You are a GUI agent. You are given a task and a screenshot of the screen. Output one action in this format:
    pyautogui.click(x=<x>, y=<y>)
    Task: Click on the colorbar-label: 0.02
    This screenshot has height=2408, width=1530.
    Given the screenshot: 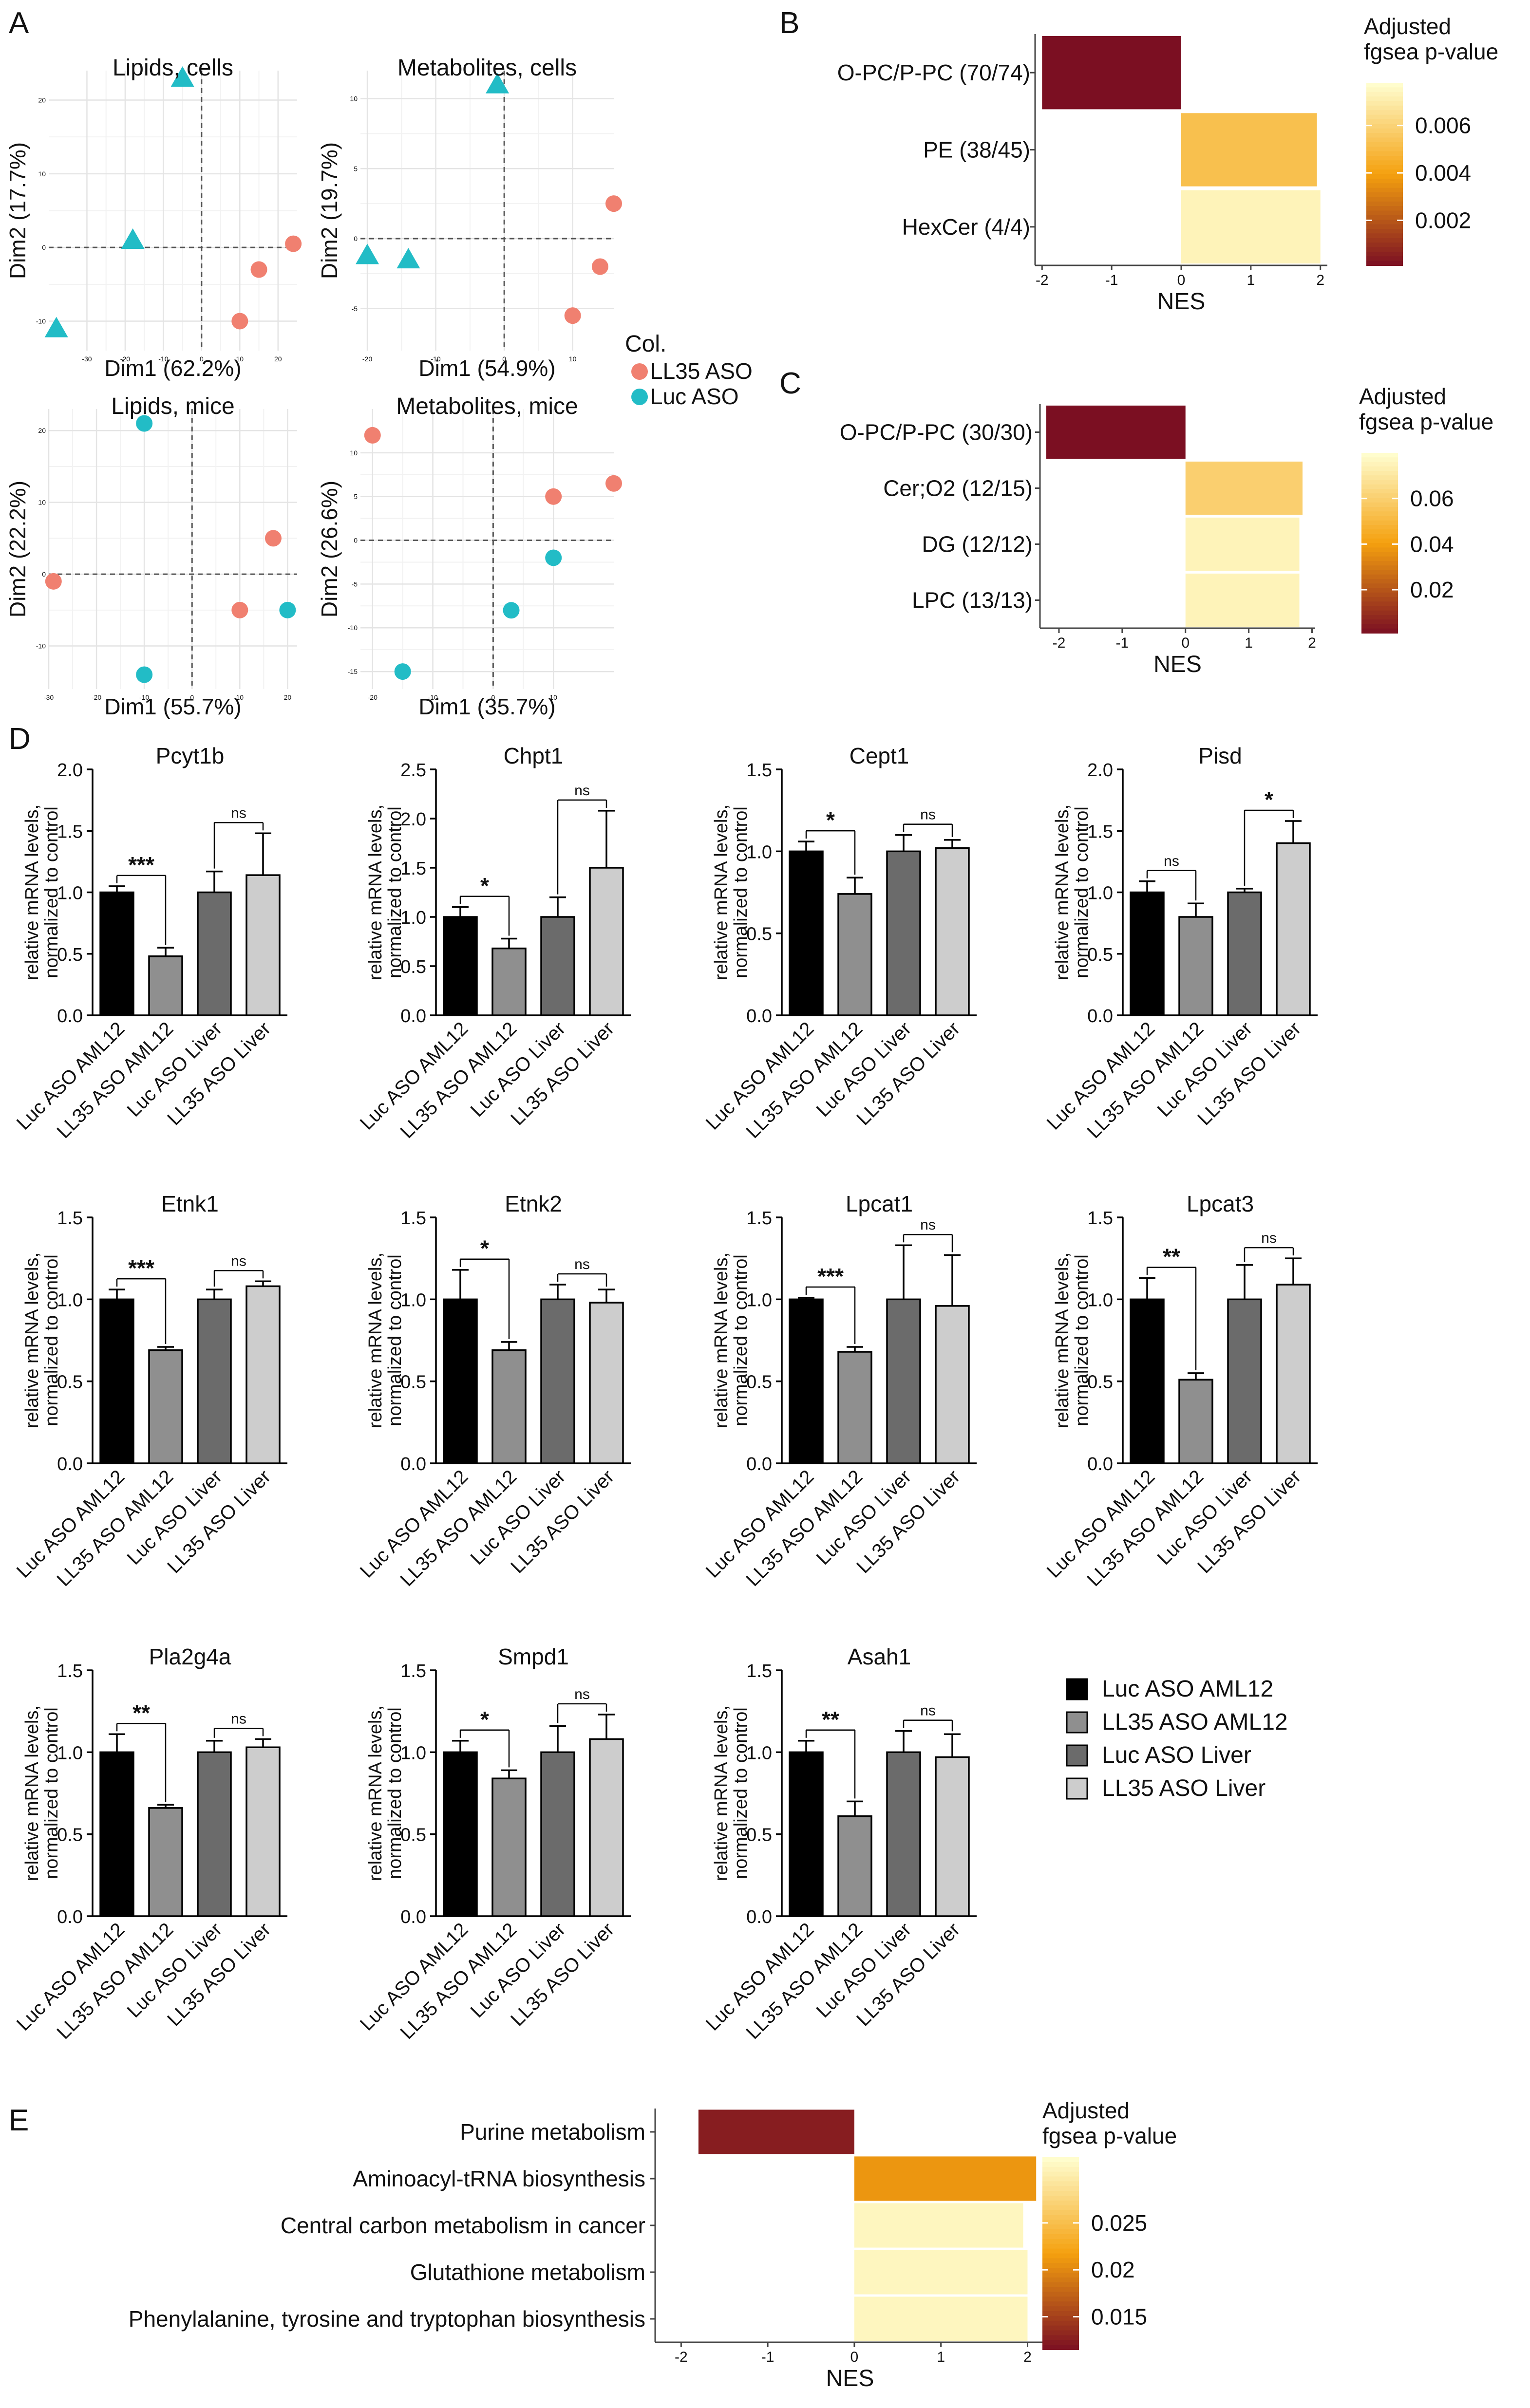 What is the action you would take?
    pyautogui.click(x=1432, y=589)
    